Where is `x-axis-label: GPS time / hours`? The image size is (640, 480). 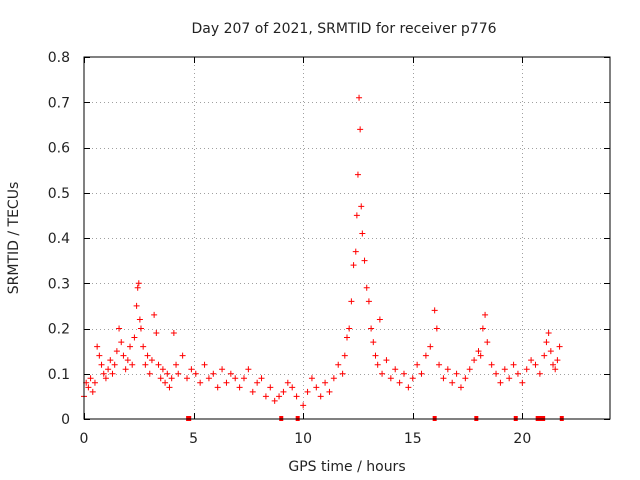 x-axis-label: GPS time / hours is located at coordinates (346, 467).